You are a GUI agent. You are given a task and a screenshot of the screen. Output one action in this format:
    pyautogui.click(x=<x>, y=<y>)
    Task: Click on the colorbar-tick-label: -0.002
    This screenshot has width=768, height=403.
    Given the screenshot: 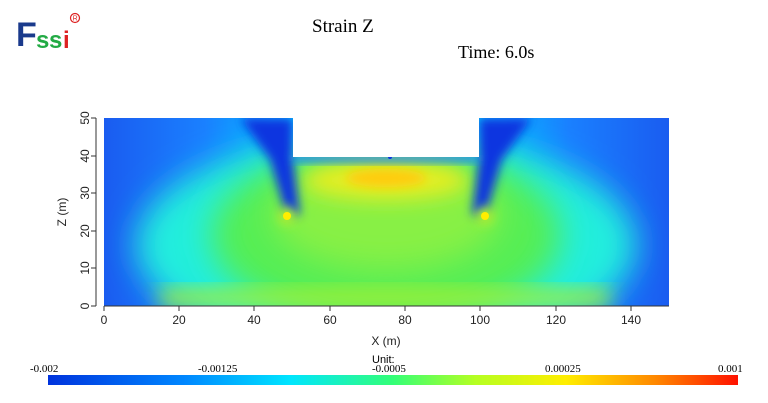 What is the action you would take?
    pyautogui.click(x=44, y=369)
    